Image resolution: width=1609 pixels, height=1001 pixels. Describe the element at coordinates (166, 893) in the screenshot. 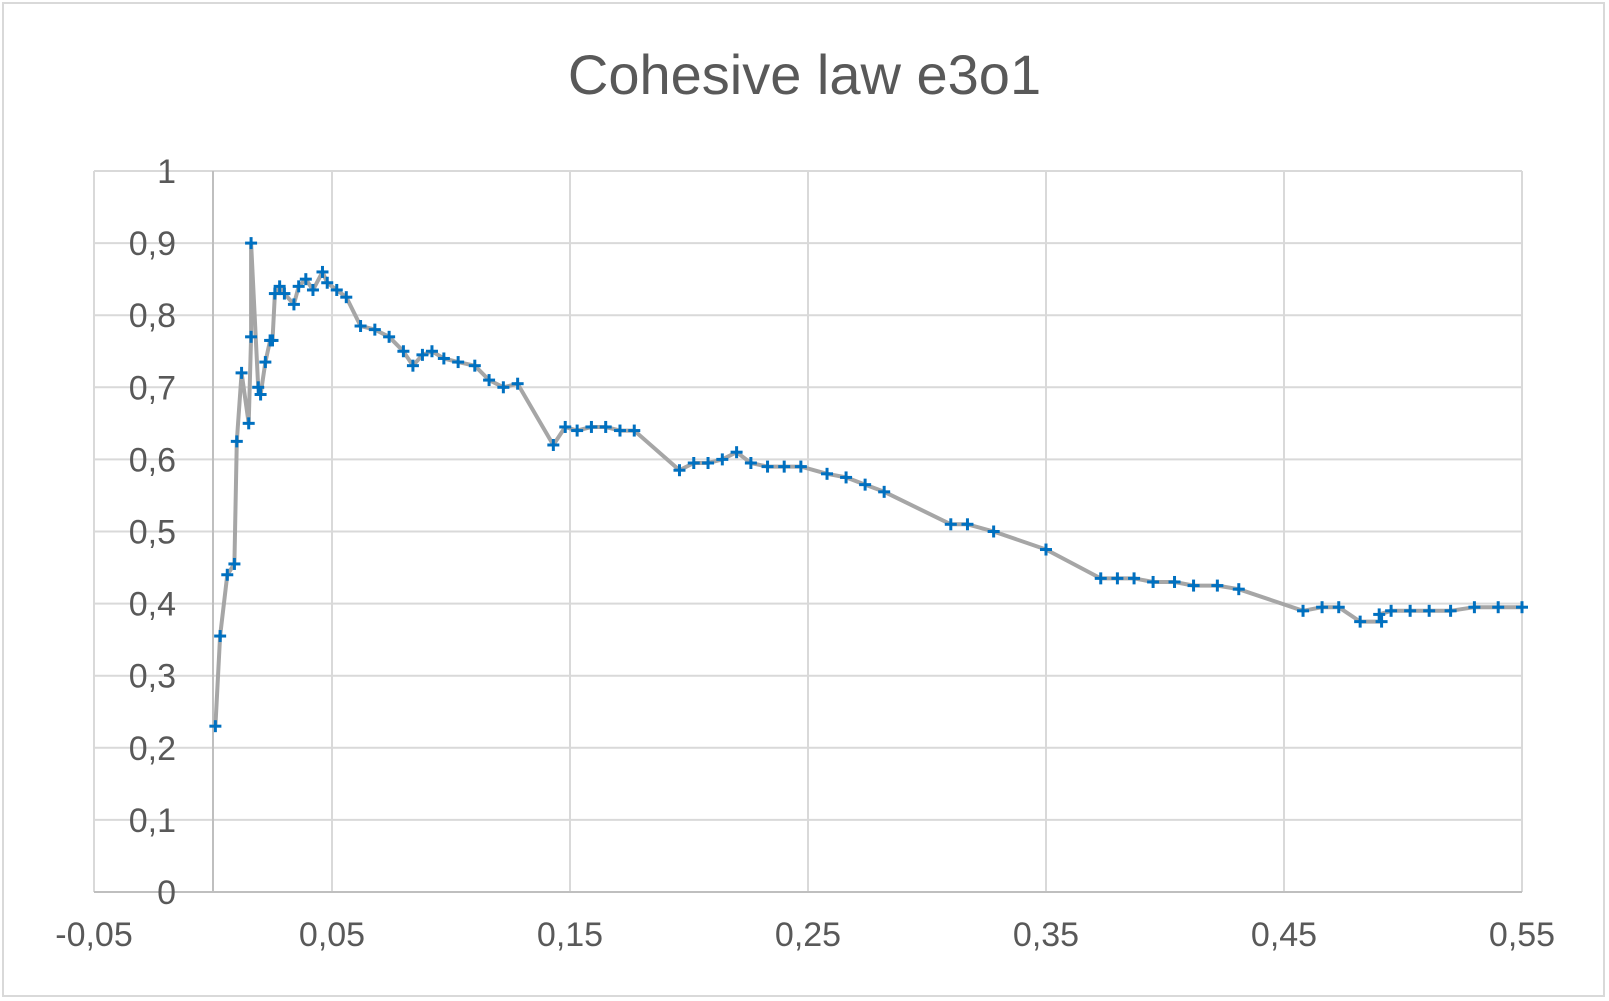

I see `y-tick-label: 0` at that location.